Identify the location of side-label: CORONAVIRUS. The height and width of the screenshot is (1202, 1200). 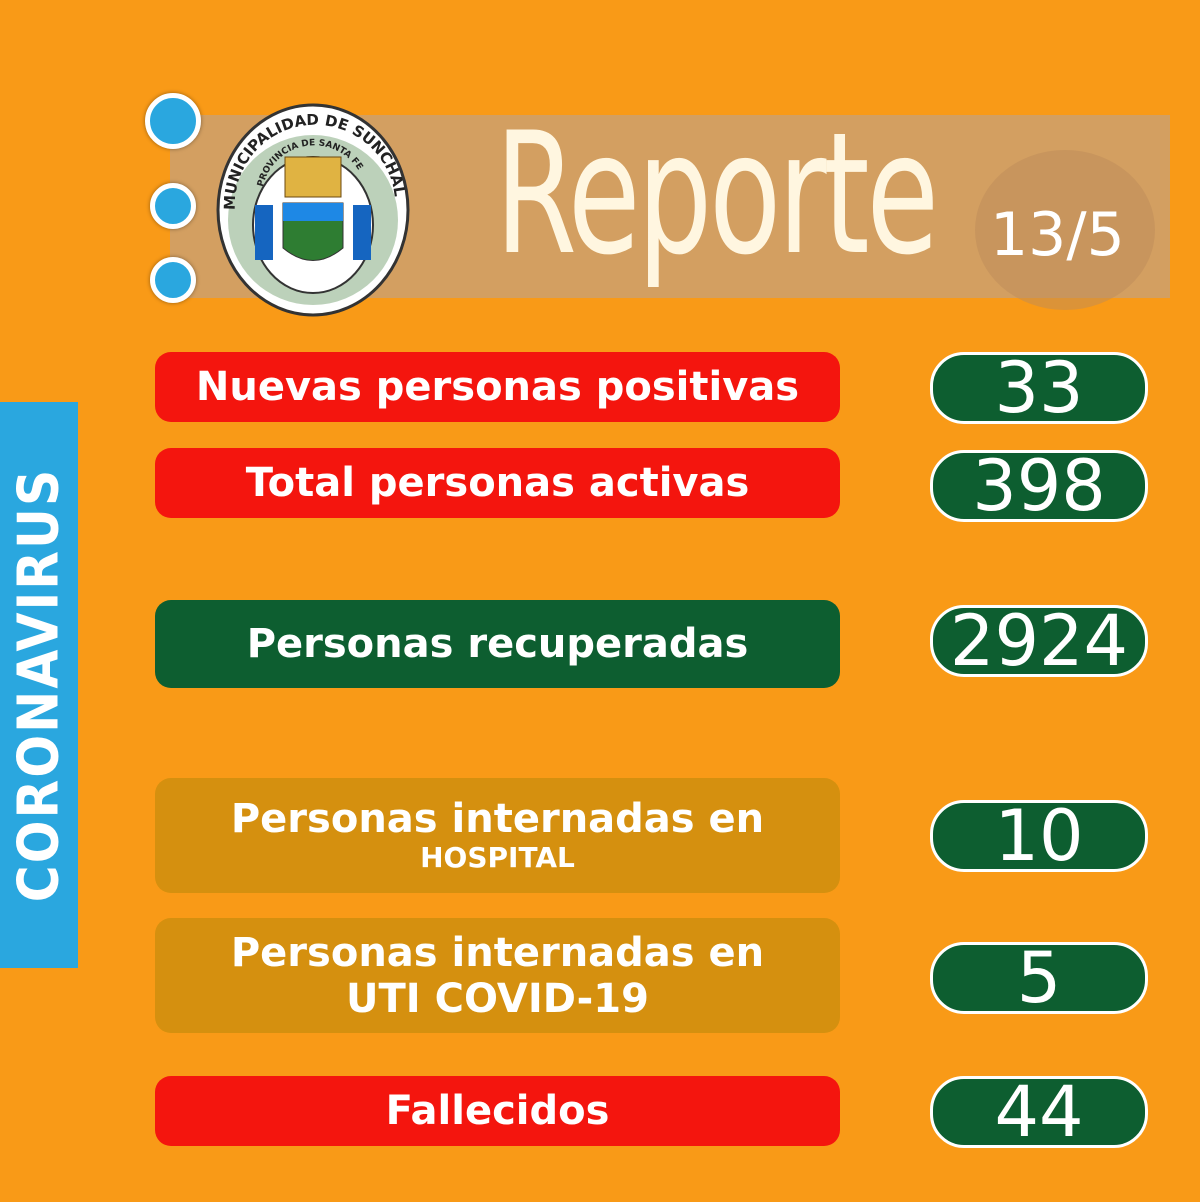
(39, 685).